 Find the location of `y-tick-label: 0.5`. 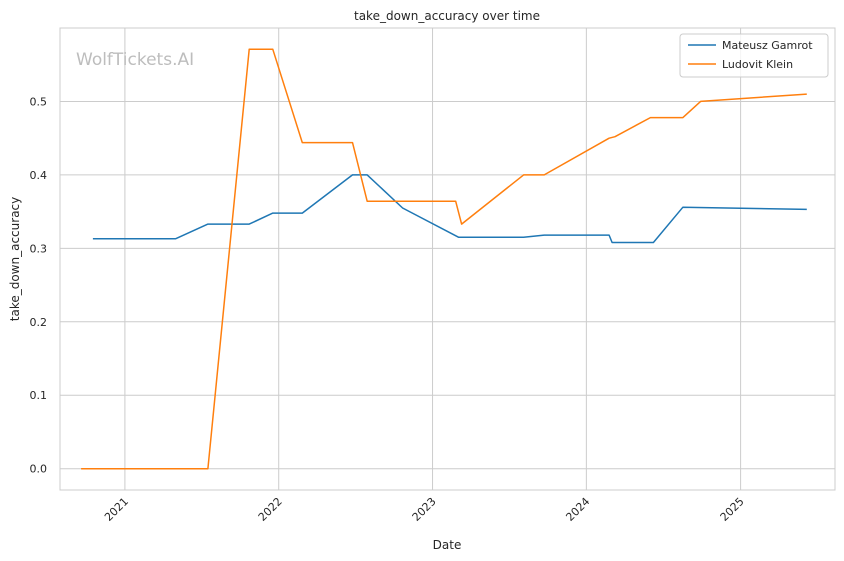

y-tick-label: 0.5 is located at coordinates (39, 101).